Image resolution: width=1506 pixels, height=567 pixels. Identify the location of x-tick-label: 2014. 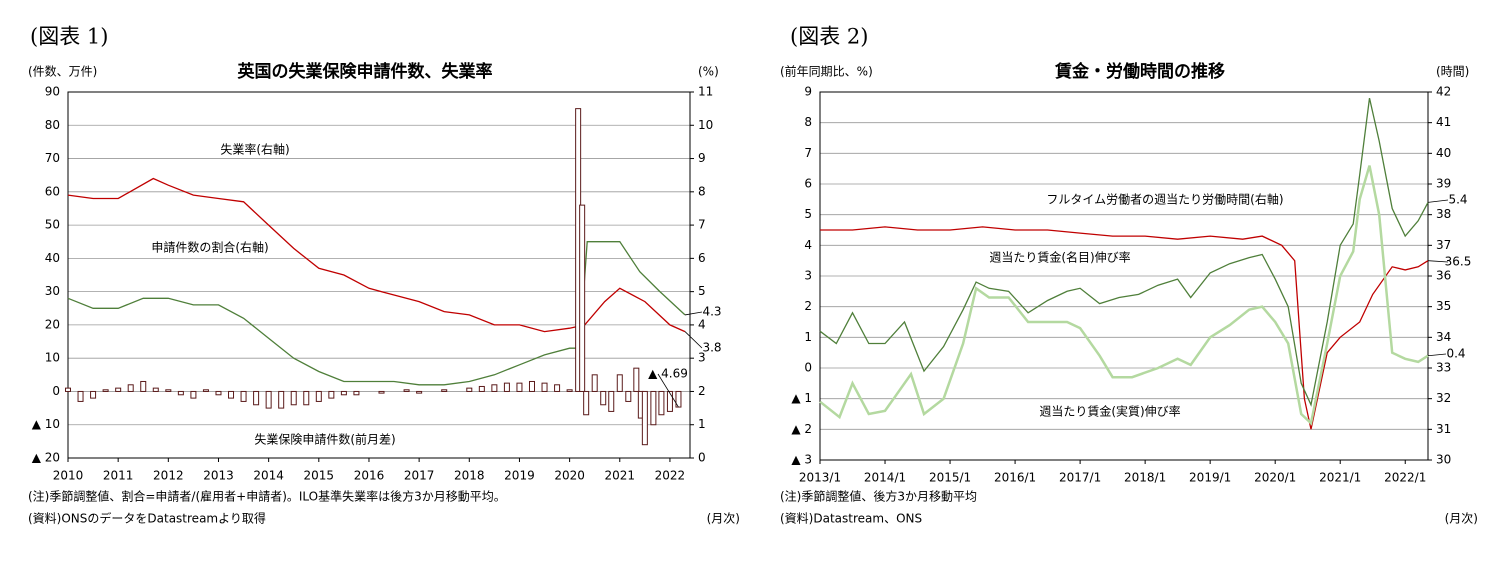
(268, 476).